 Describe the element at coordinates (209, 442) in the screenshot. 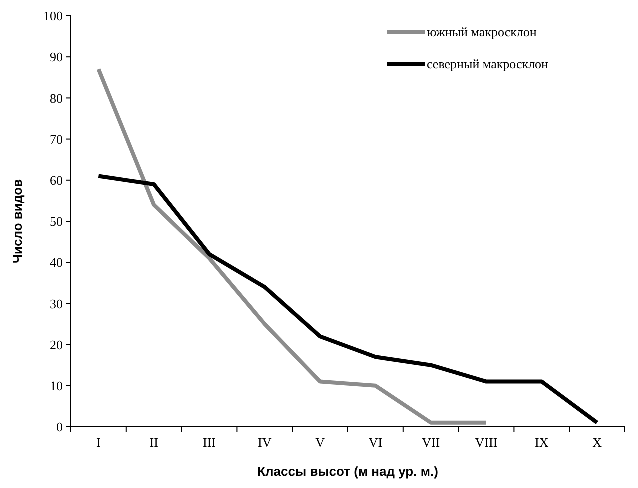

I see `x-tick-label: III` at that location.